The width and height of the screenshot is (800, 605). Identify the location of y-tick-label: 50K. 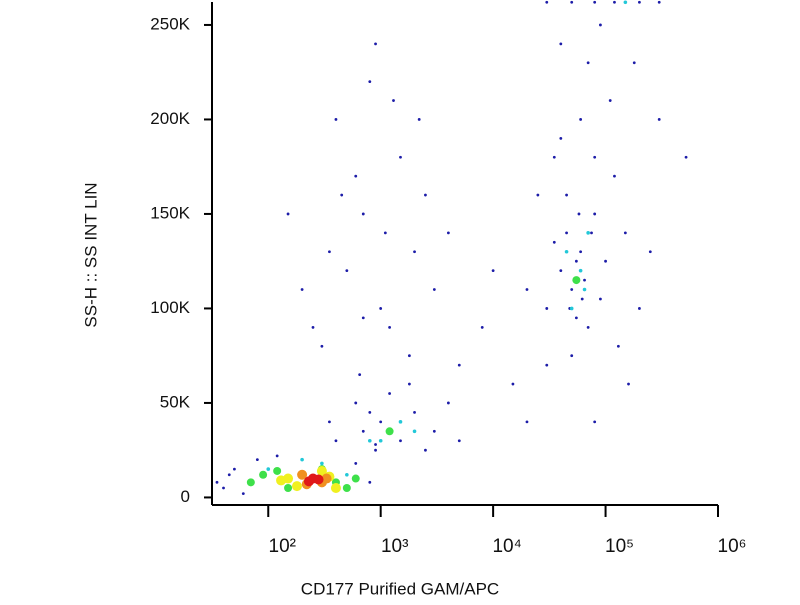
(175, 401).